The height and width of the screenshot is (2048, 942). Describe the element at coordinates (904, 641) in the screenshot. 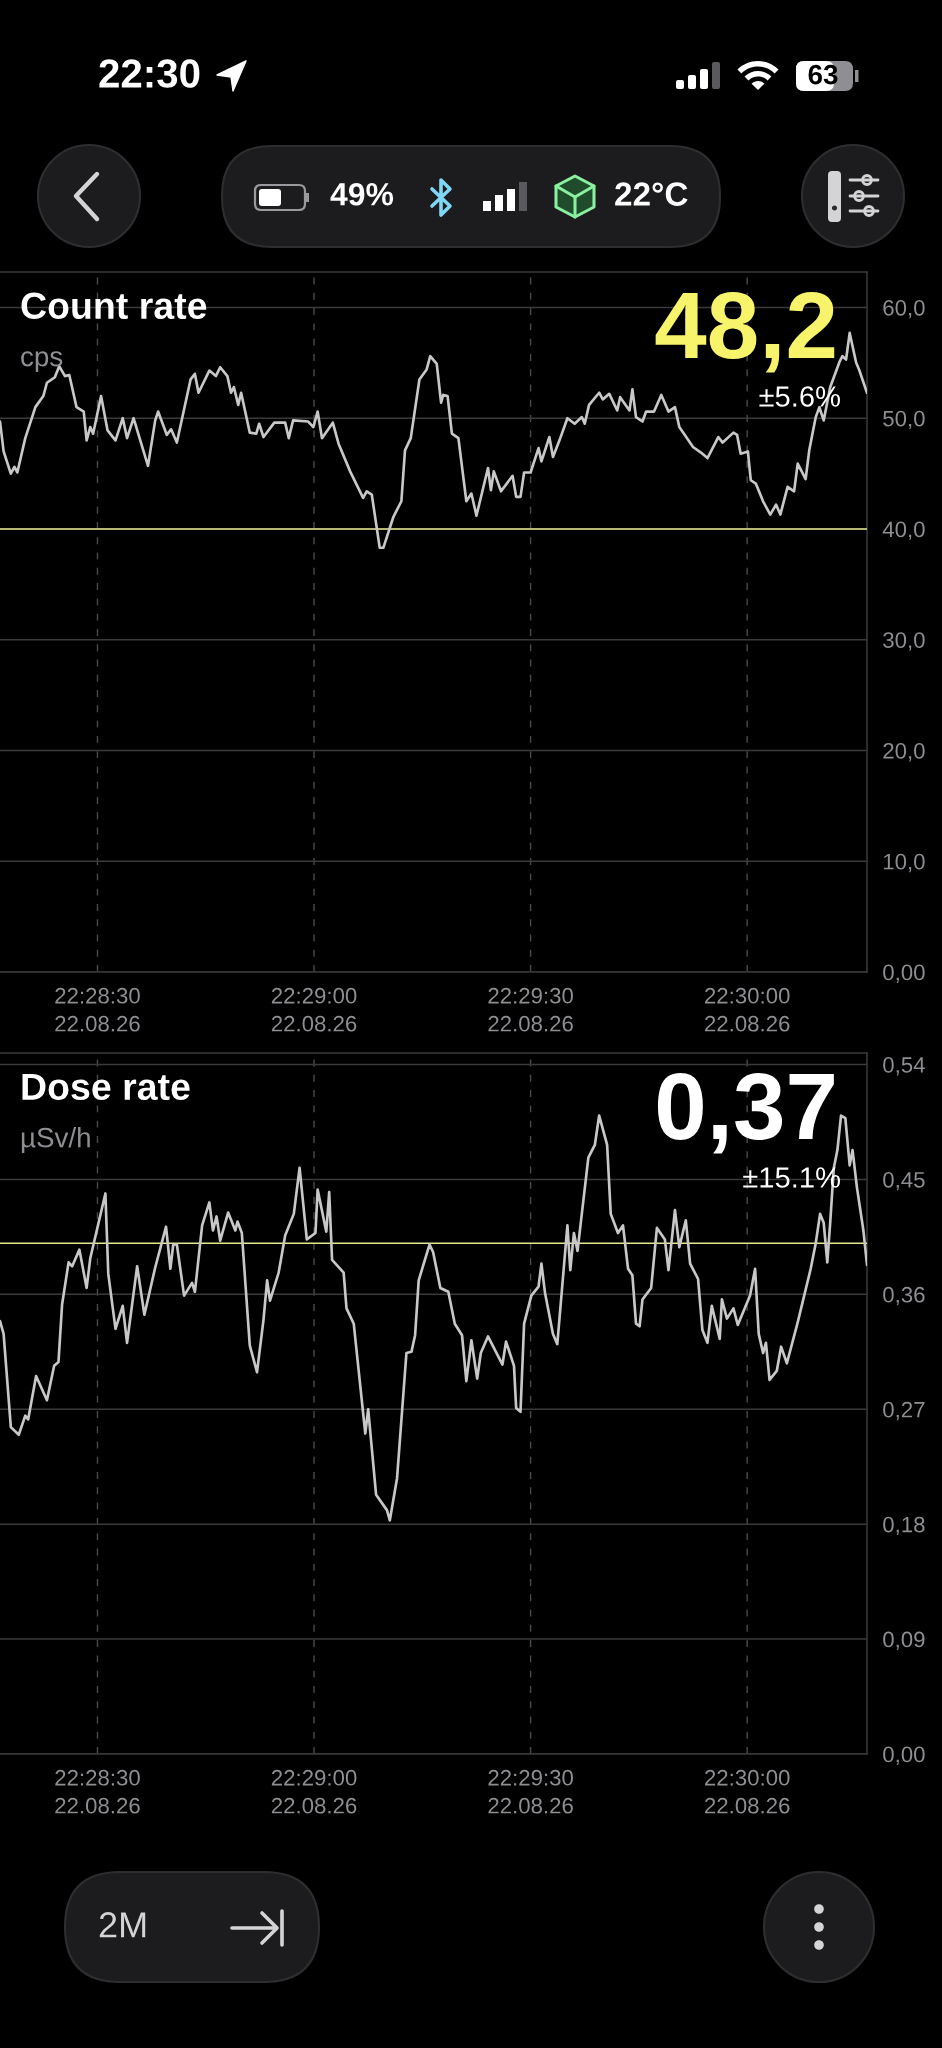

I see `y-tick-label: 30,0` at that location.